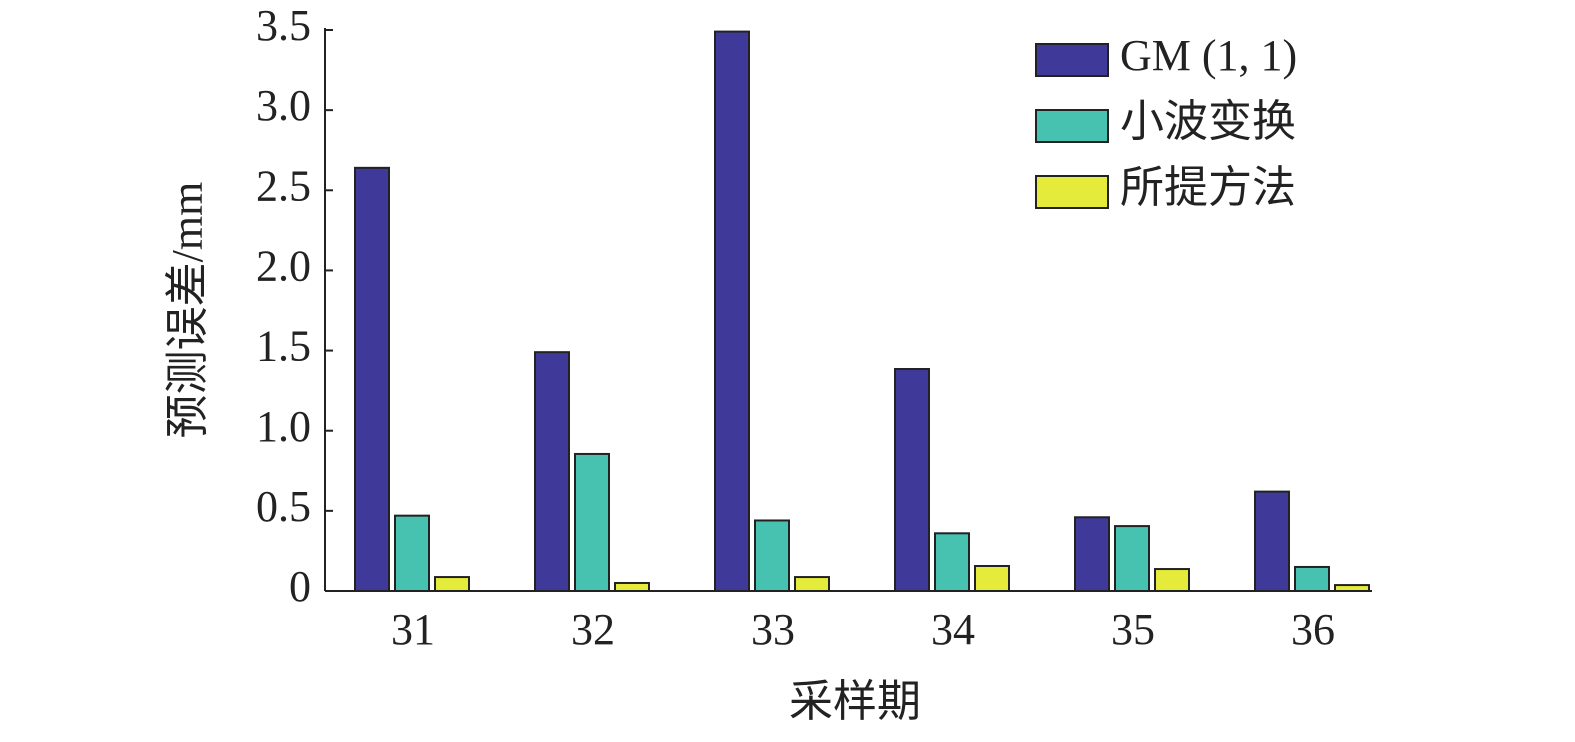 This screenshot has height=742, width=1575. Describe the element at coordinates (1133, 629) in the screenshot. I see `x-tick-label: 35` at that location.